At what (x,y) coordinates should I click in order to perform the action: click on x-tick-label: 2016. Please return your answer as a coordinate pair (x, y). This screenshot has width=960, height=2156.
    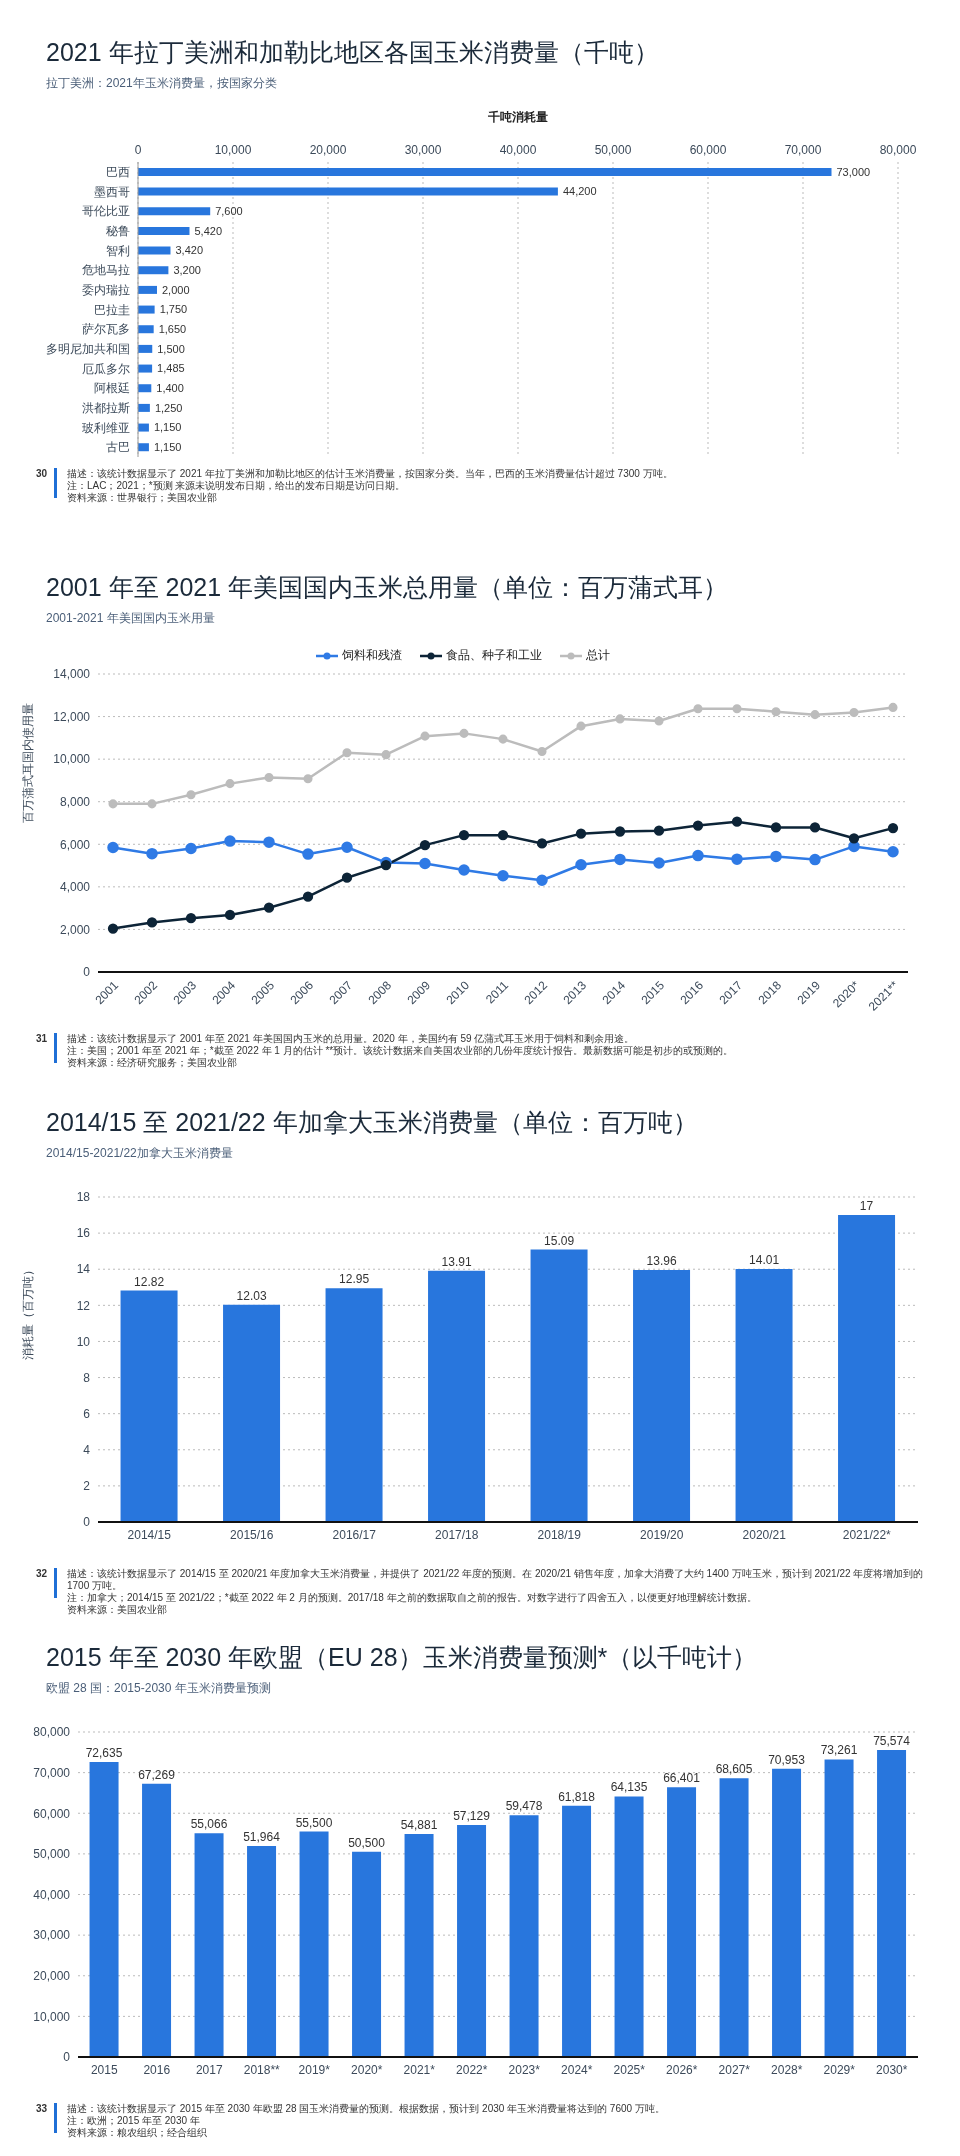
    Looking at the image, I should click on (157, 2069).